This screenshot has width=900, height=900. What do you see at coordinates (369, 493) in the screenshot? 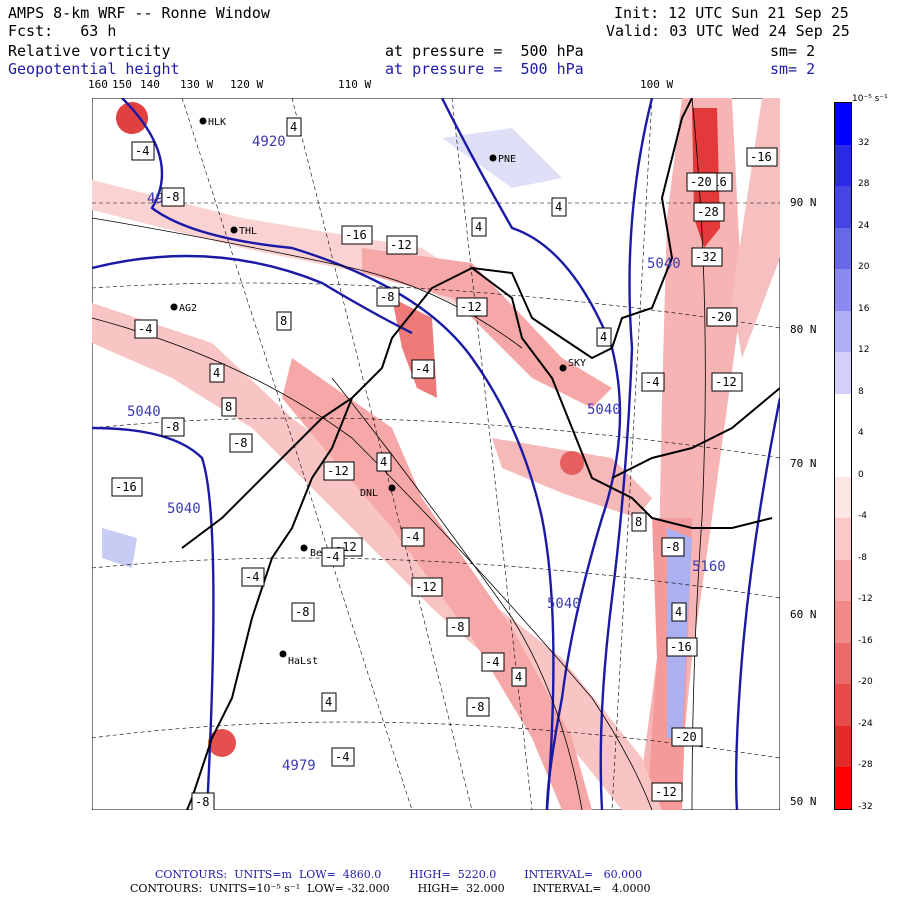
I see `station-label: DNL` at bounding box center [369, 493].